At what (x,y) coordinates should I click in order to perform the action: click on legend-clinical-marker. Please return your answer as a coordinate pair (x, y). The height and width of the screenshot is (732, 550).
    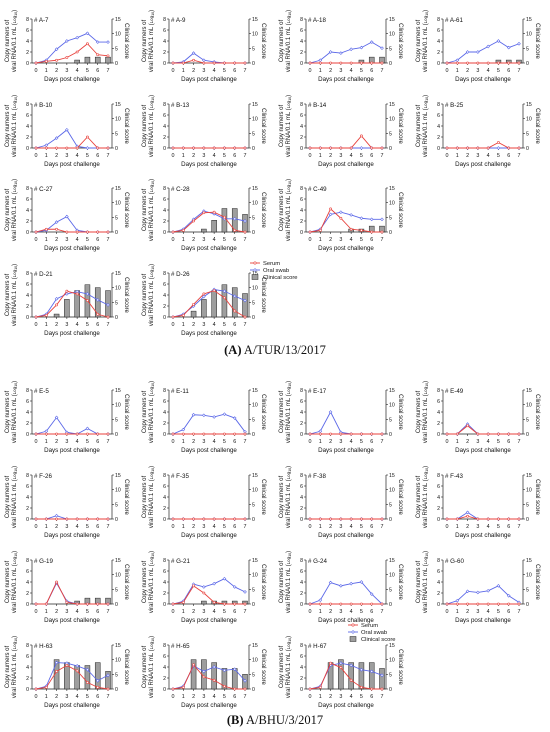
    Looking at the image, I should click on (353, 639).